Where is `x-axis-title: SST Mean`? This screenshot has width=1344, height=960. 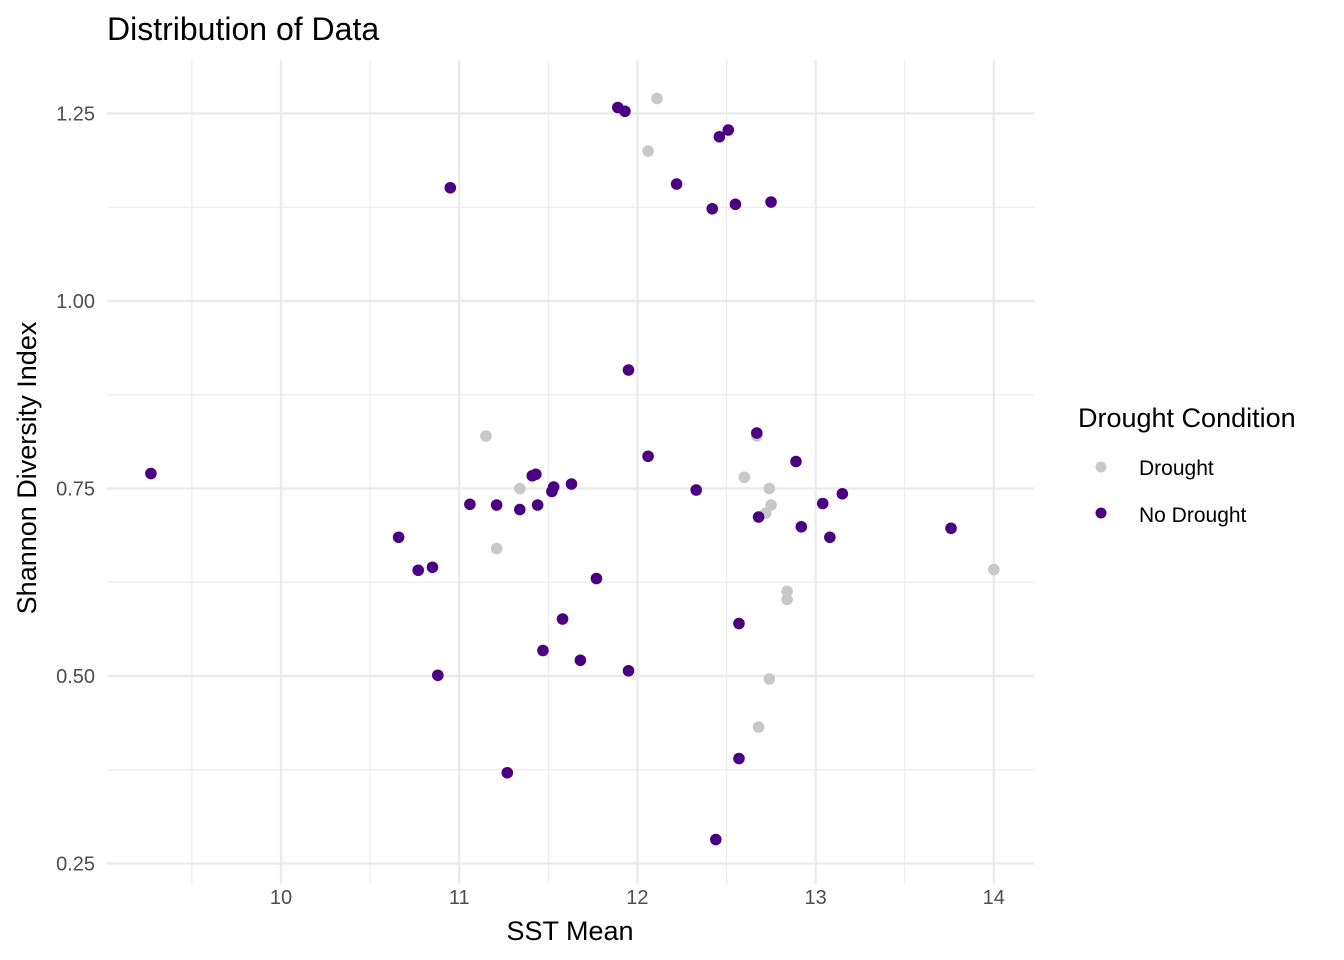 x-axis-title: SST Mean is located at coordinates (569, 931).